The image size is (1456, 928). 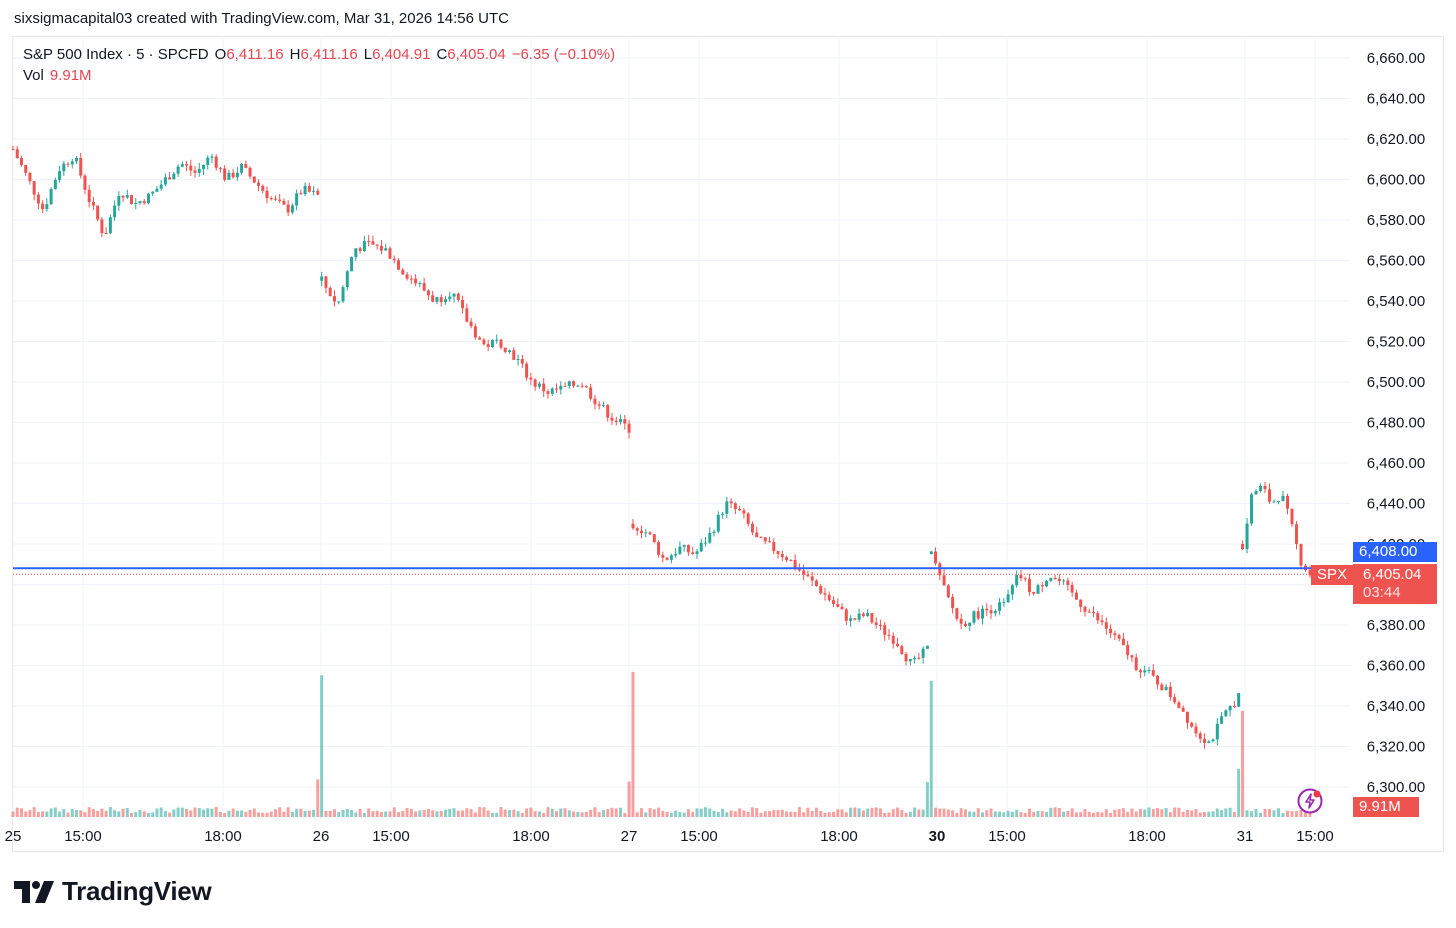 What do you see at coordinates (1396, 58) in the screenshot?
I see `y-tick-label: 6,660.00` at bounding box center [1396, 58].